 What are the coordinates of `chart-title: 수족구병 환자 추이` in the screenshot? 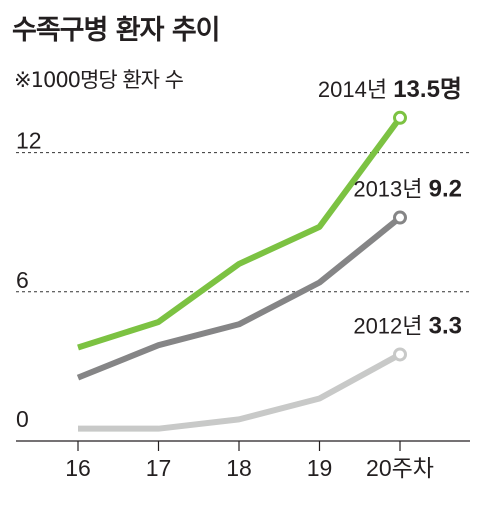 It's located at (116, 30).